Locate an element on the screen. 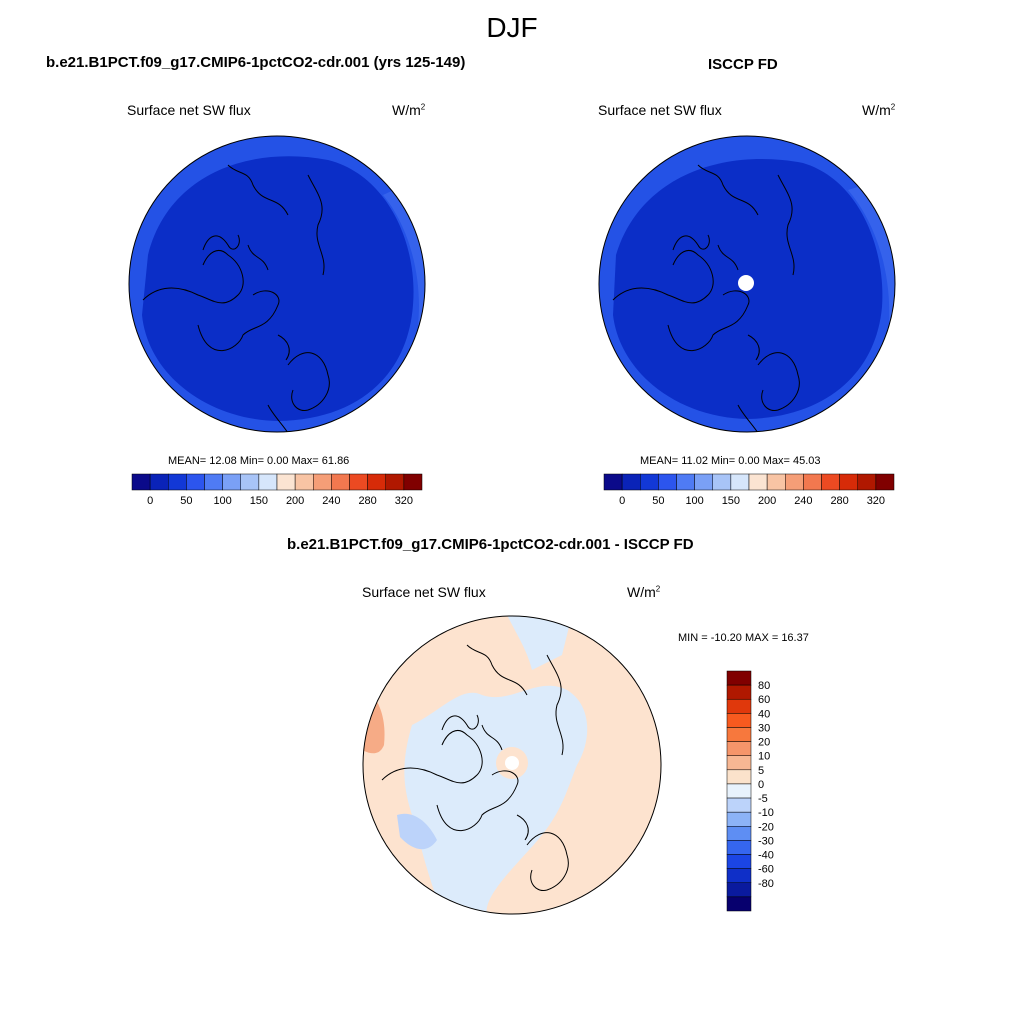  panel1-colorbar-tick-label: 50 is located at coordinates (186, 501).